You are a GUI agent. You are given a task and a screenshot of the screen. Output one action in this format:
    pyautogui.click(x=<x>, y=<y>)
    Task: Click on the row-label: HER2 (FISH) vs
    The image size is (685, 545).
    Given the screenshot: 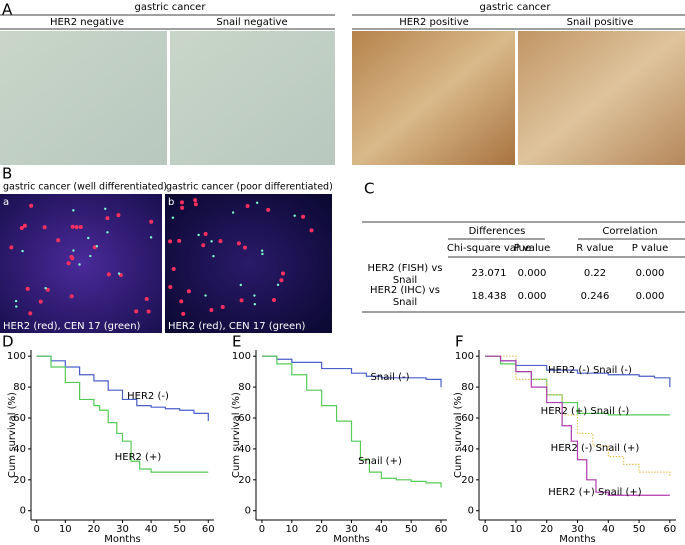 What is the action you would take?
    pyautogui.click(x=404, y=268)
    